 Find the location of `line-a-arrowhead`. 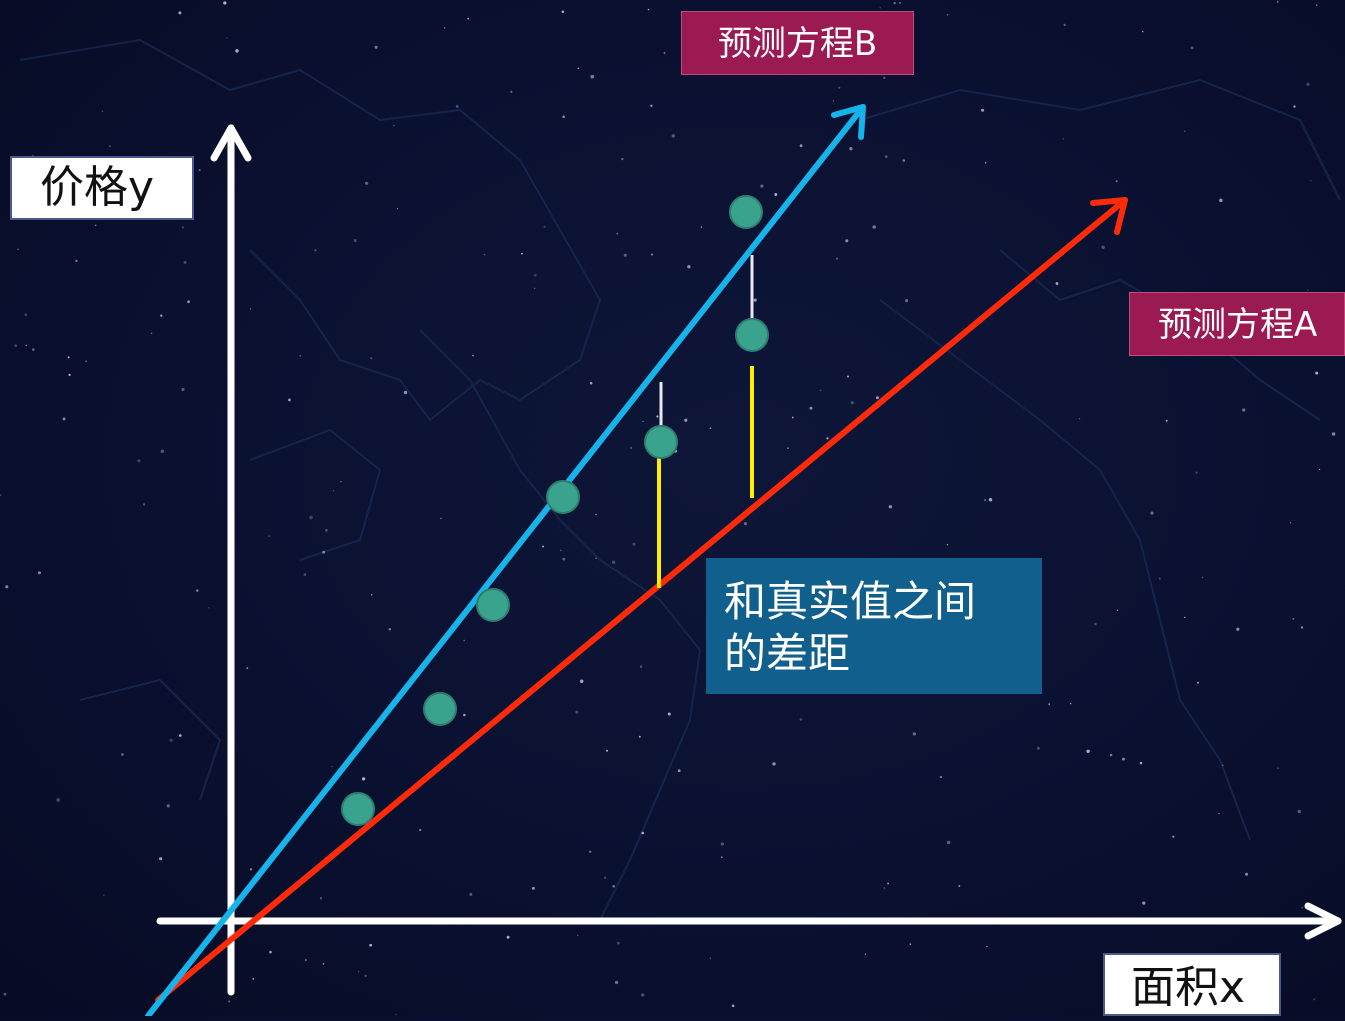

line-a-arrowhead is located at coordinates (1109, 216).